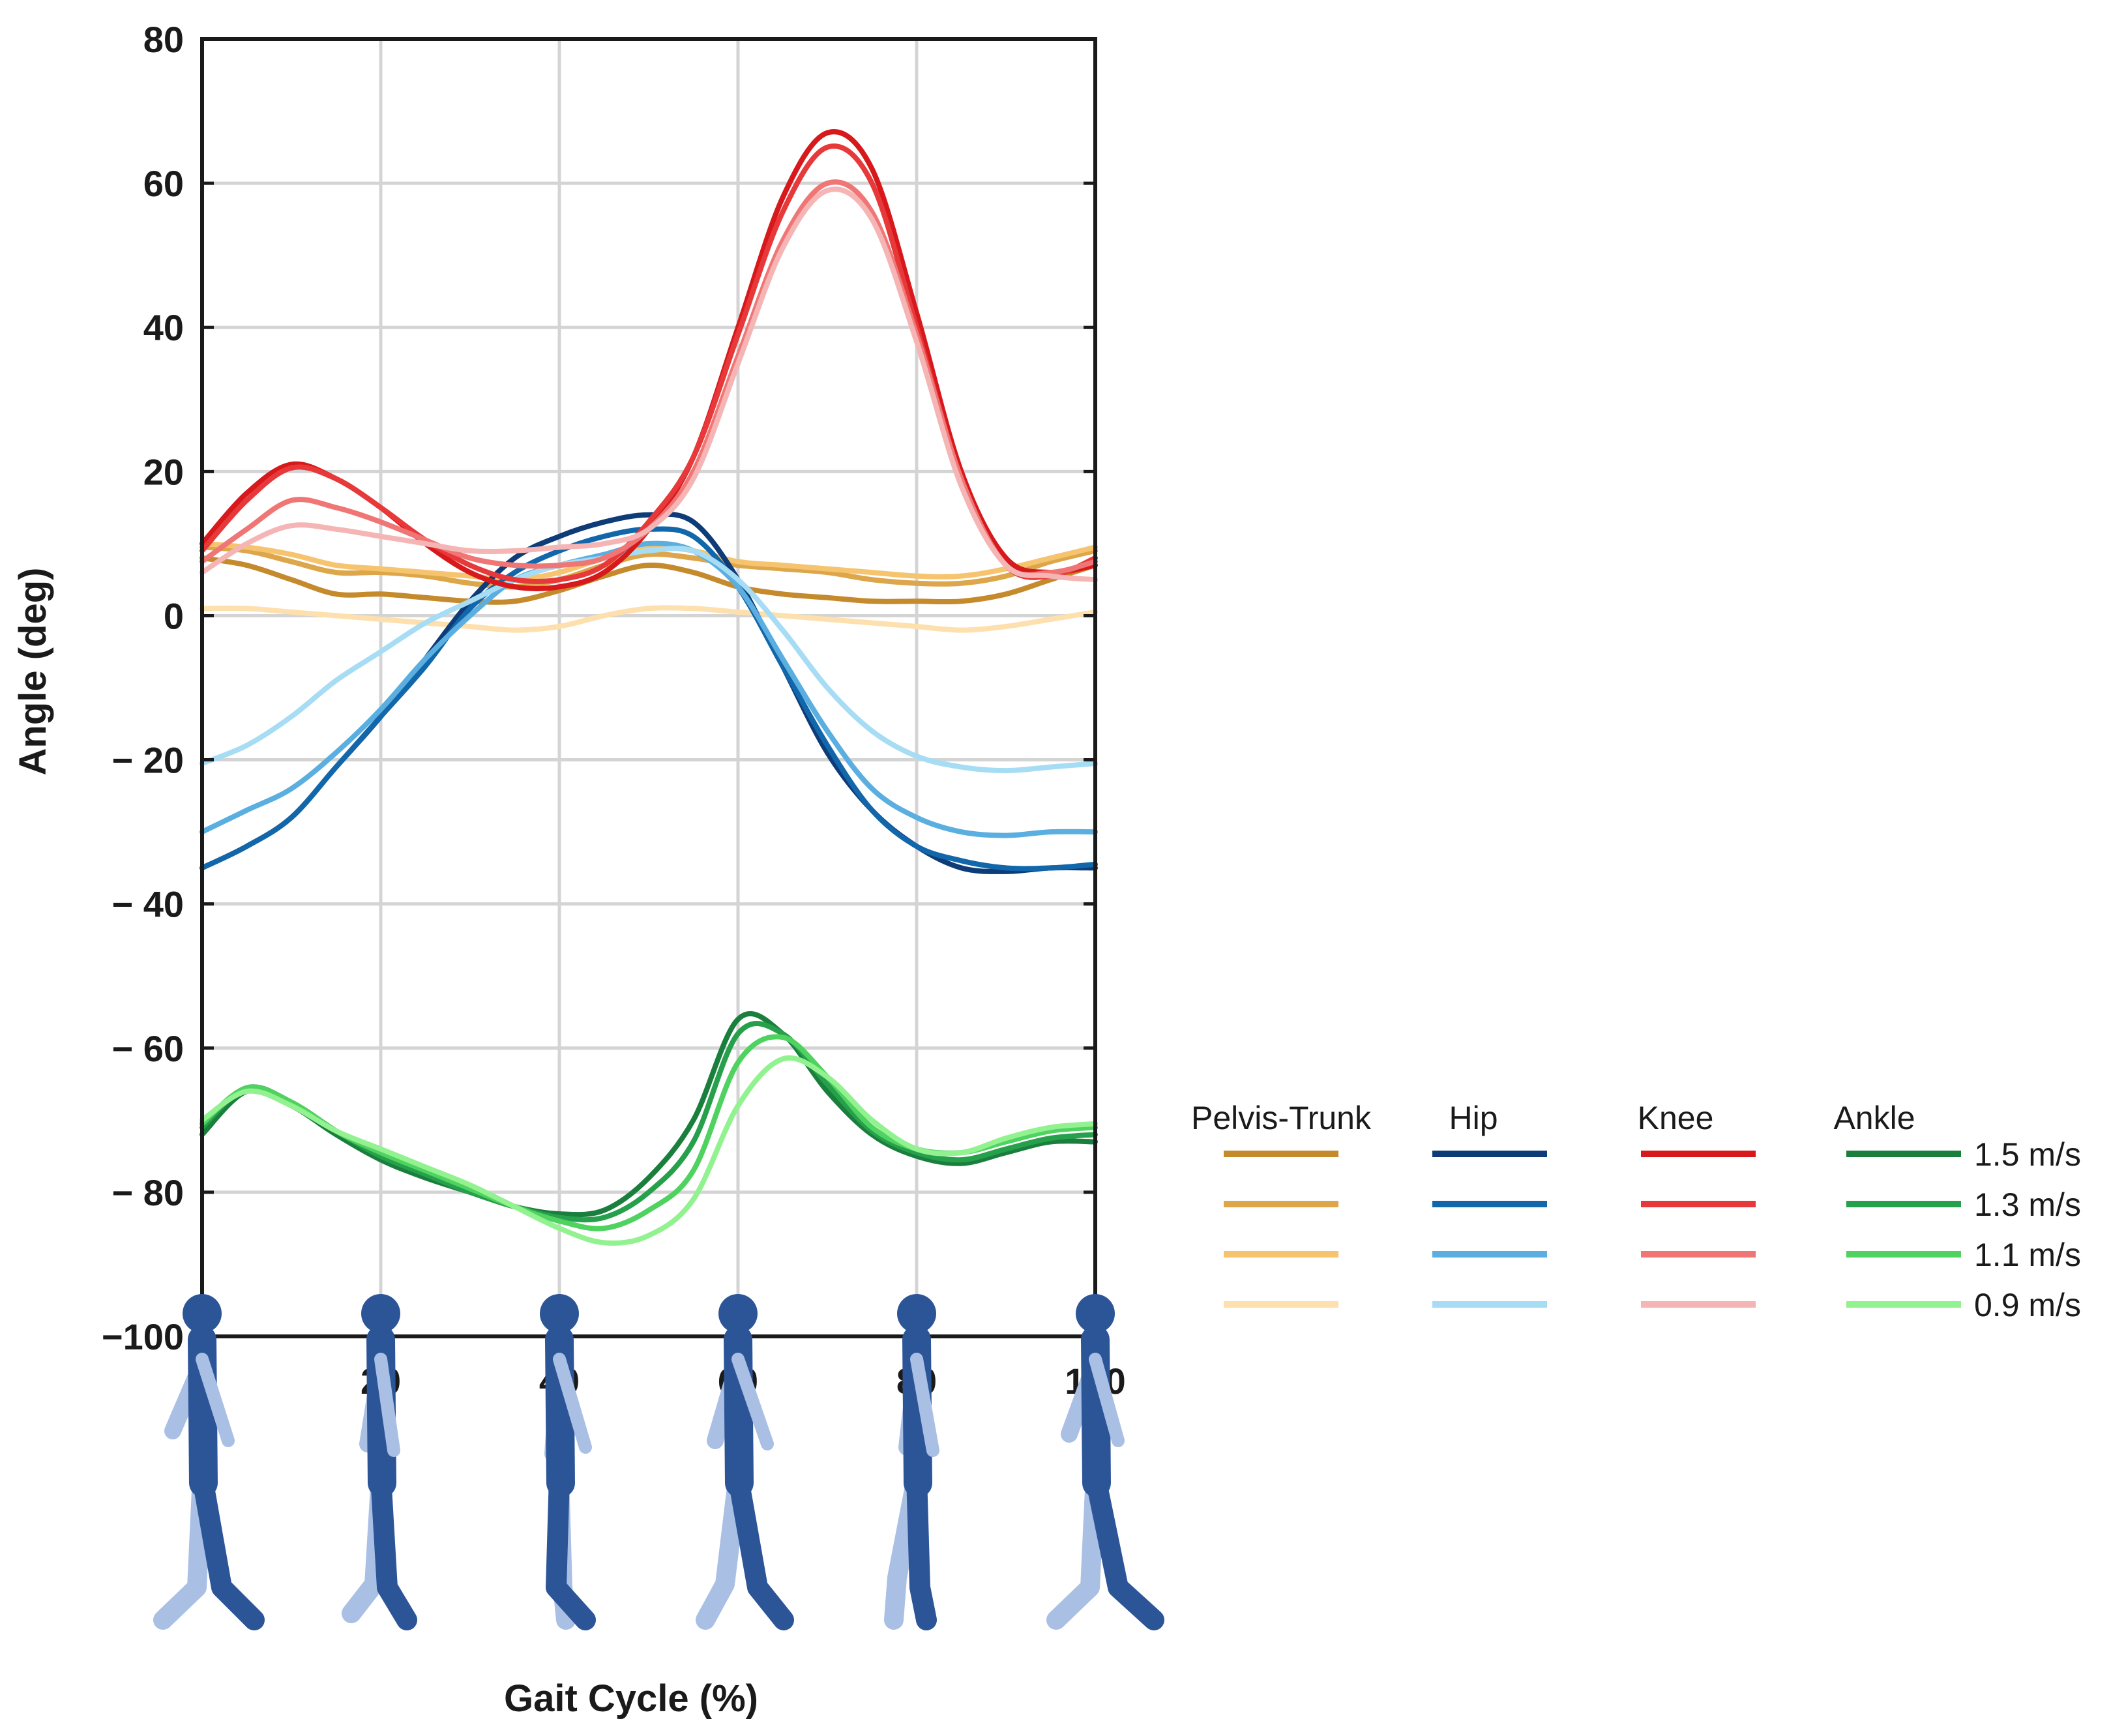 The image size is (2111, 1736). I want to click on legend-joint-label: Hip, so click(1473, 1118).